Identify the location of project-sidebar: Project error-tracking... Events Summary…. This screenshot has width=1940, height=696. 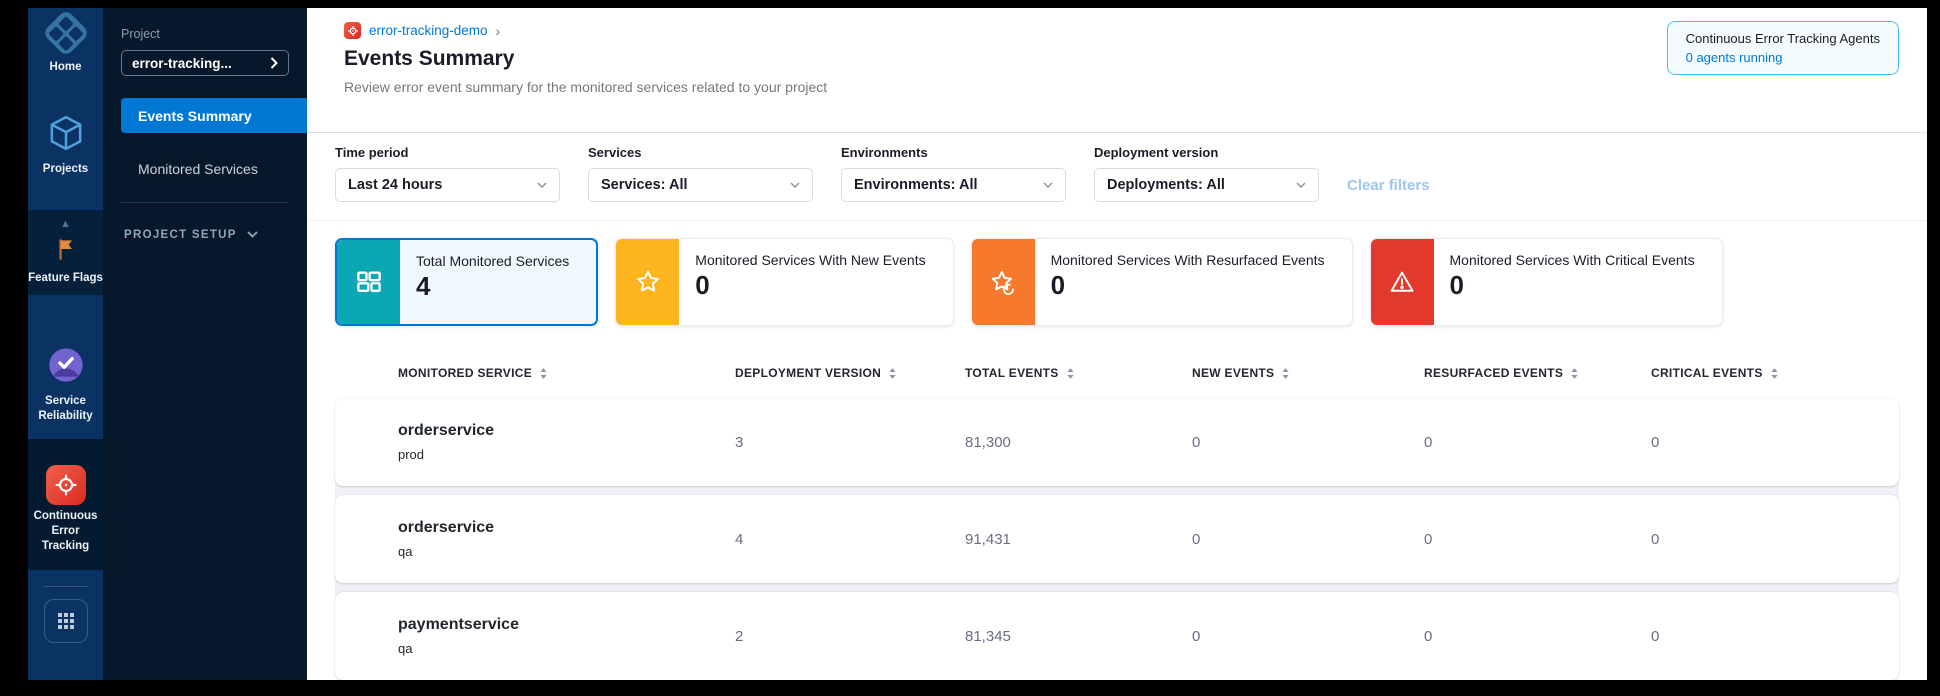
(205, 344).